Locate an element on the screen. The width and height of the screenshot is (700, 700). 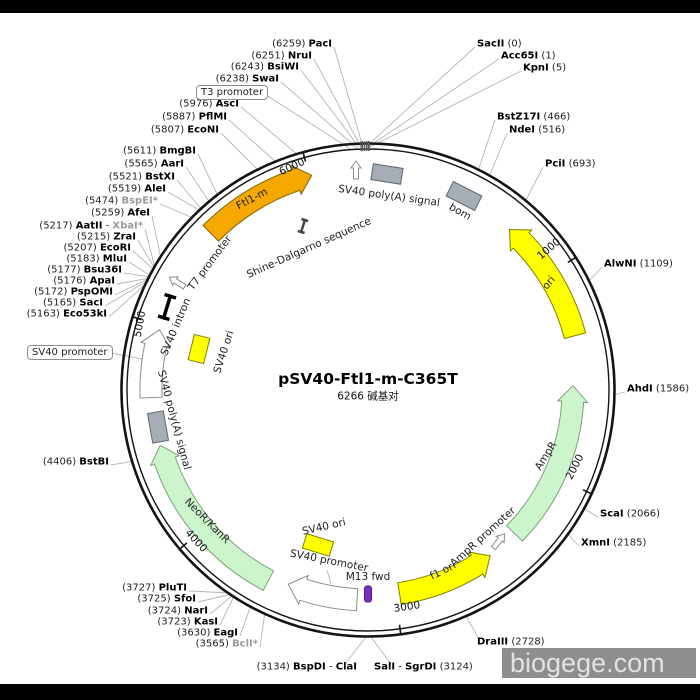
site-label-part: KasI is located at coordinates (205, 622).